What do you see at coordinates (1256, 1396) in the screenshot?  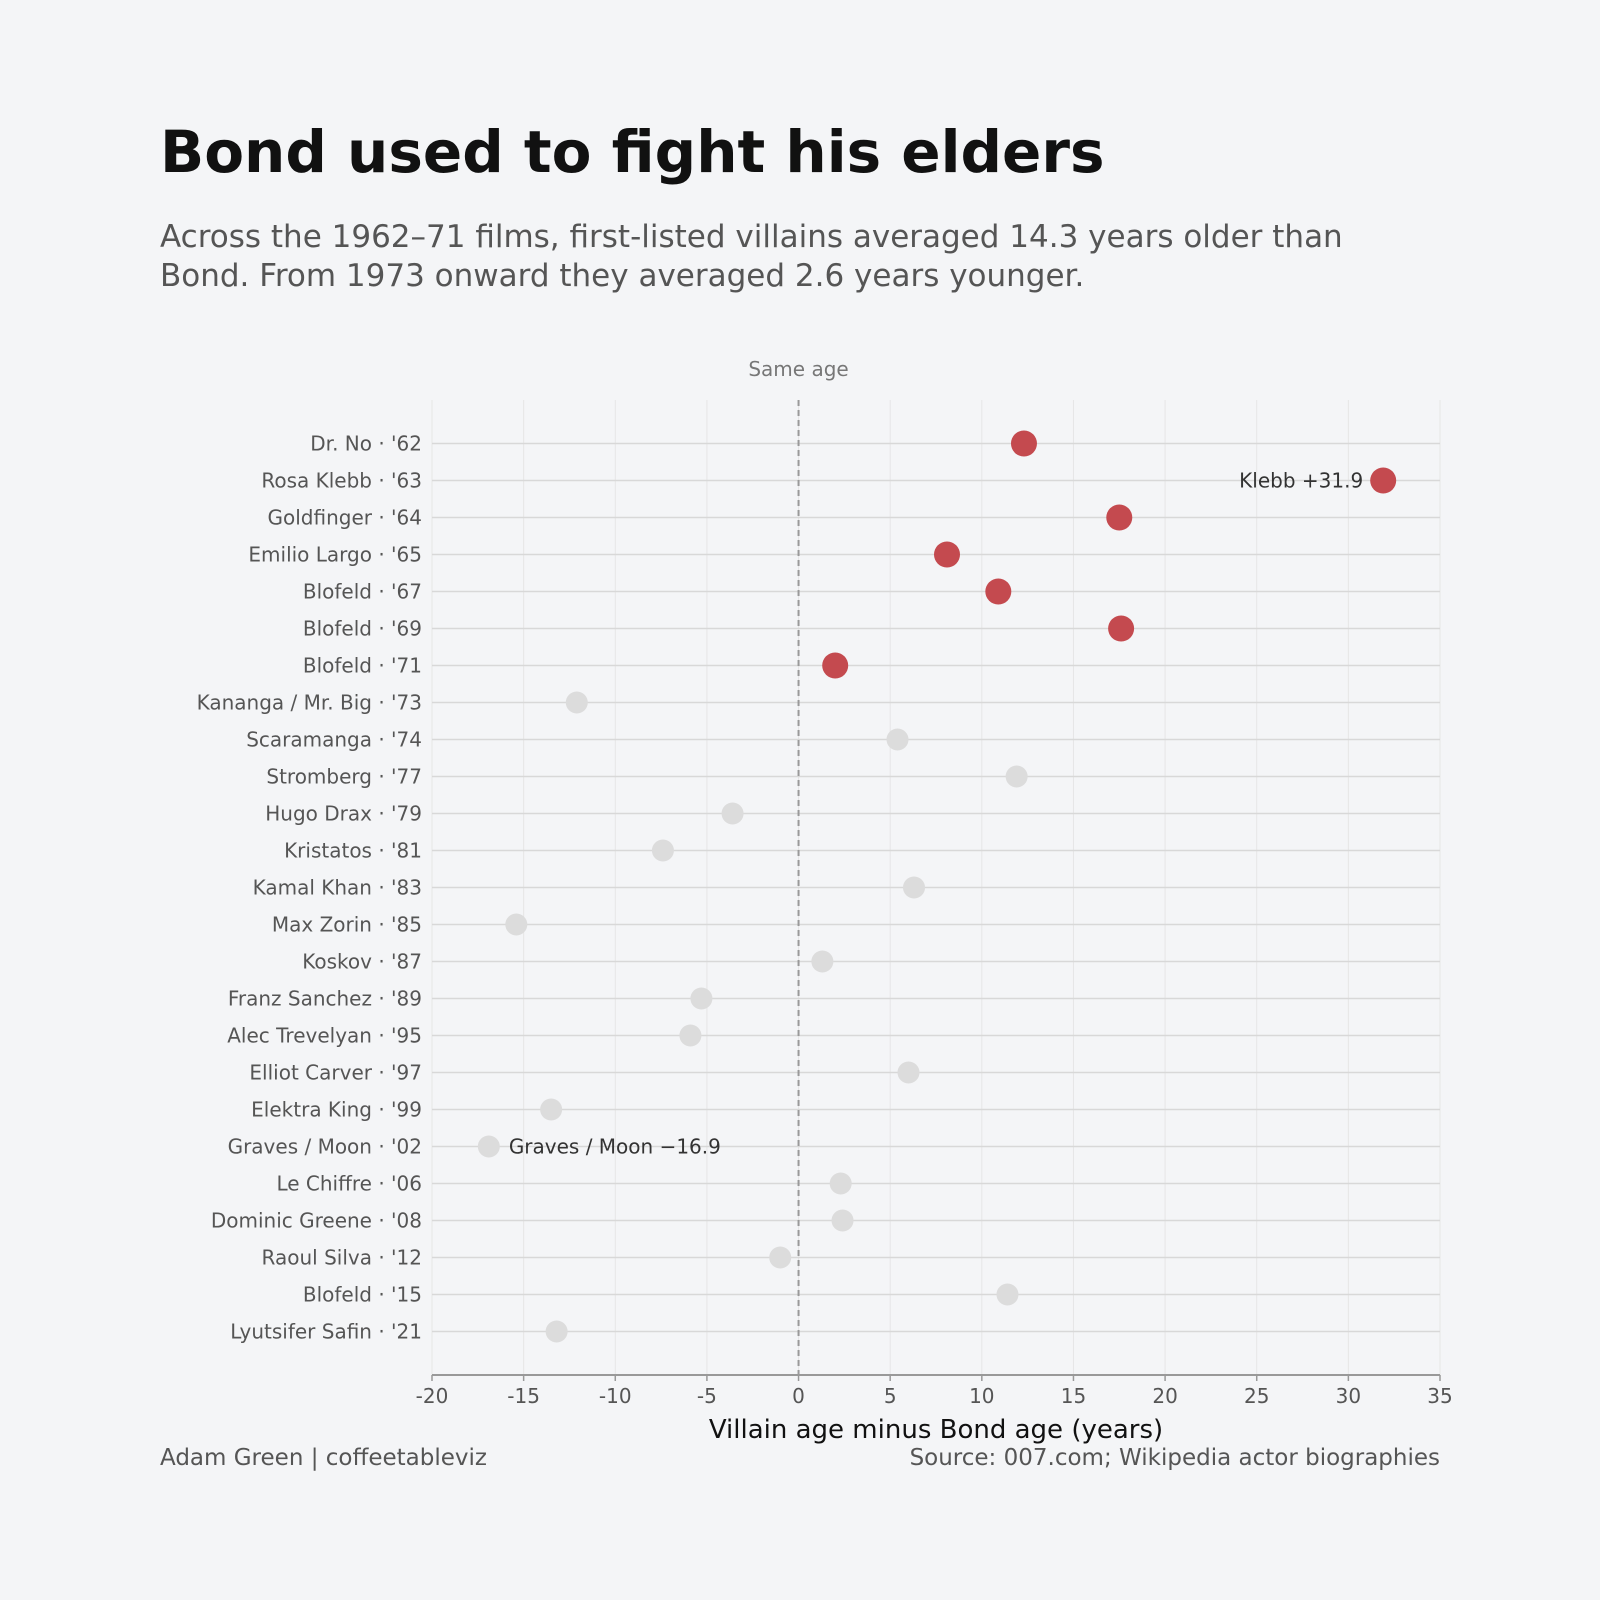 I see `x-tick-label: 25` at bounding box center [1256, 1396].